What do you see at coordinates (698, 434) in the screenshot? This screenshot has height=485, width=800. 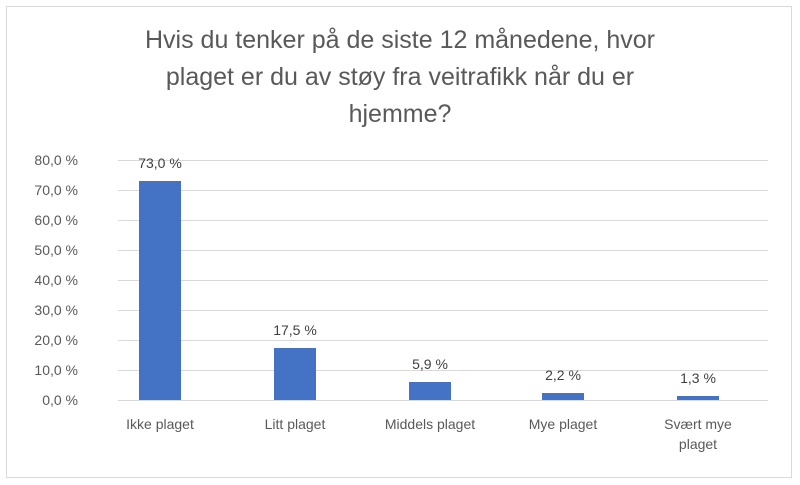 I see `x-category-label: Svært mye plaget` at bounding box center [698, 434].